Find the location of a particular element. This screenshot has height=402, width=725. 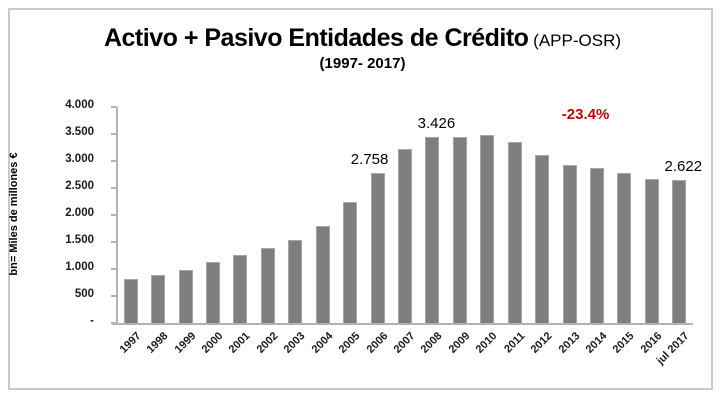

bar-2012 is located at coordinates (542, 238).